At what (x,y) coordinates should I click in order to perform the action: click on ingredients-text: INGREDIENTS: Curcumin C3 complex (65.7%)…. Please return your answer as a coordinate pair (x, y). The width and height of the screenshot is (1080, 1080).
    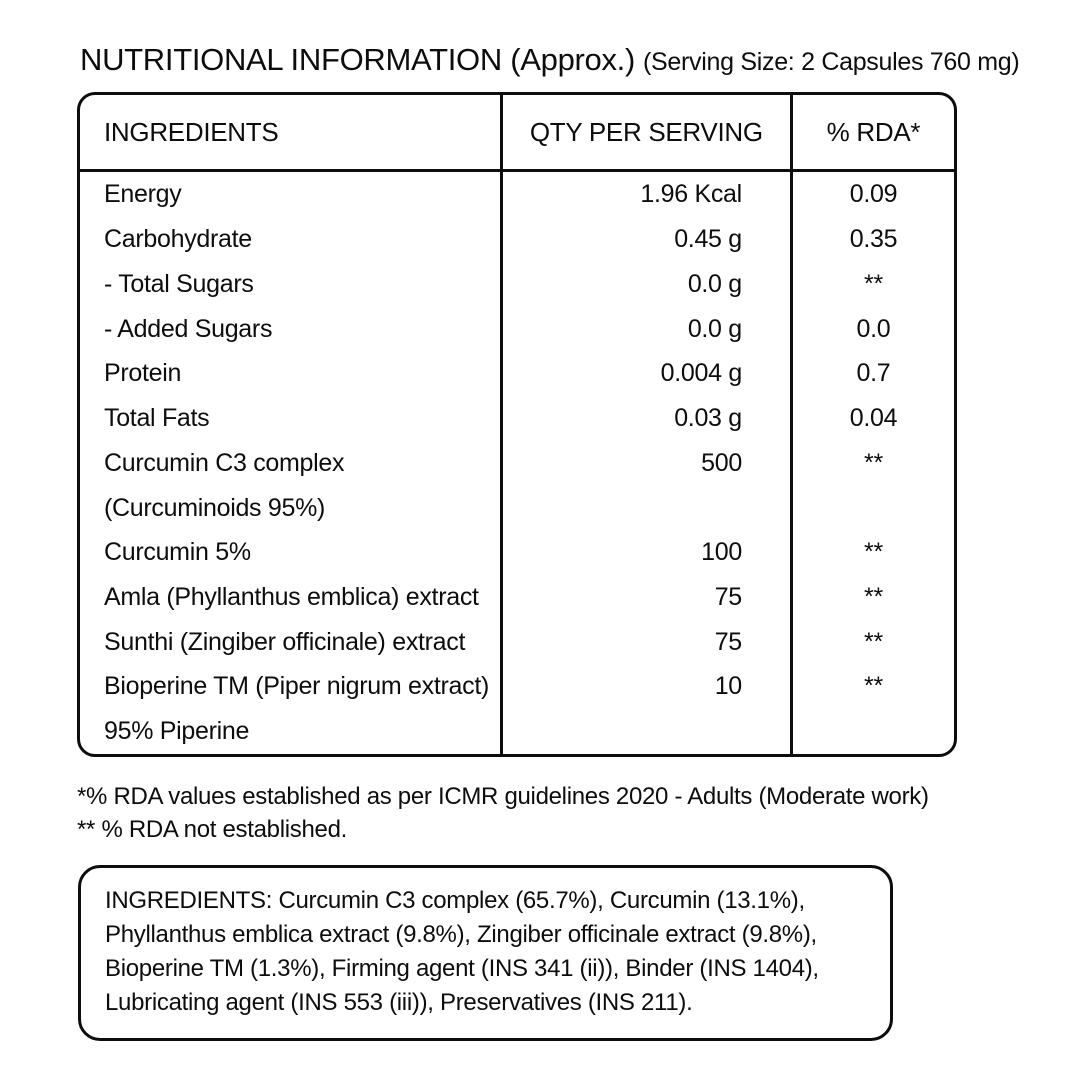
    Looking at the image, I should click on (462, 951).